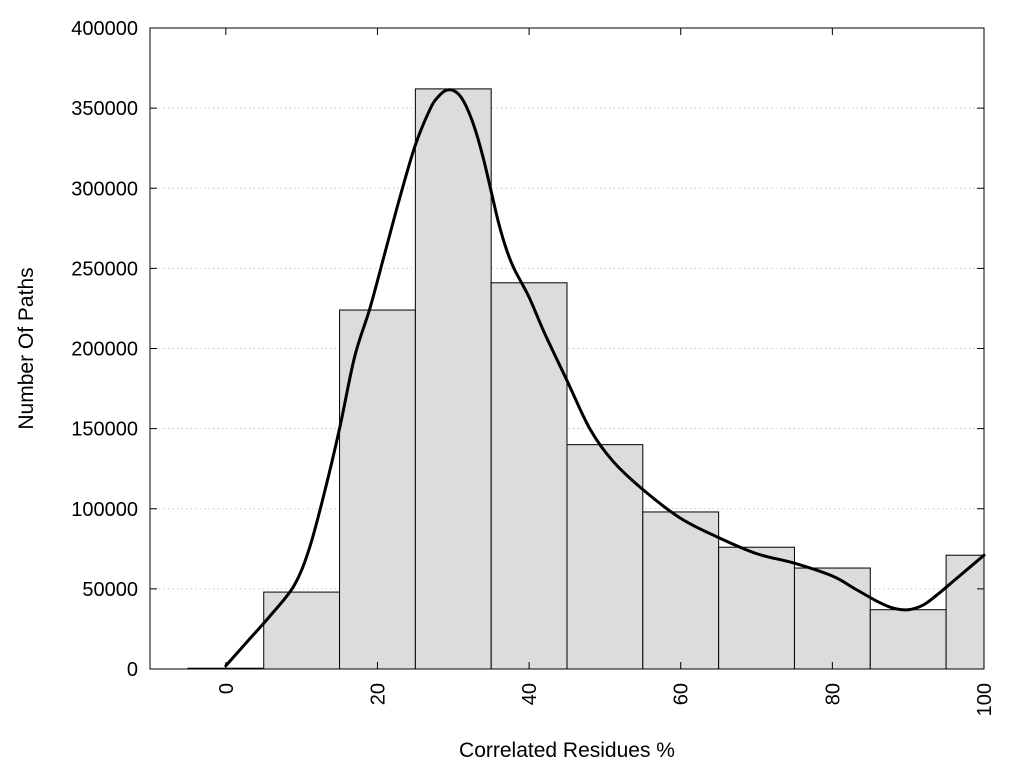 The width and height of the screenshot is (1024, 768). I want to click on y-tick-label: 300000, so click(104, 189).